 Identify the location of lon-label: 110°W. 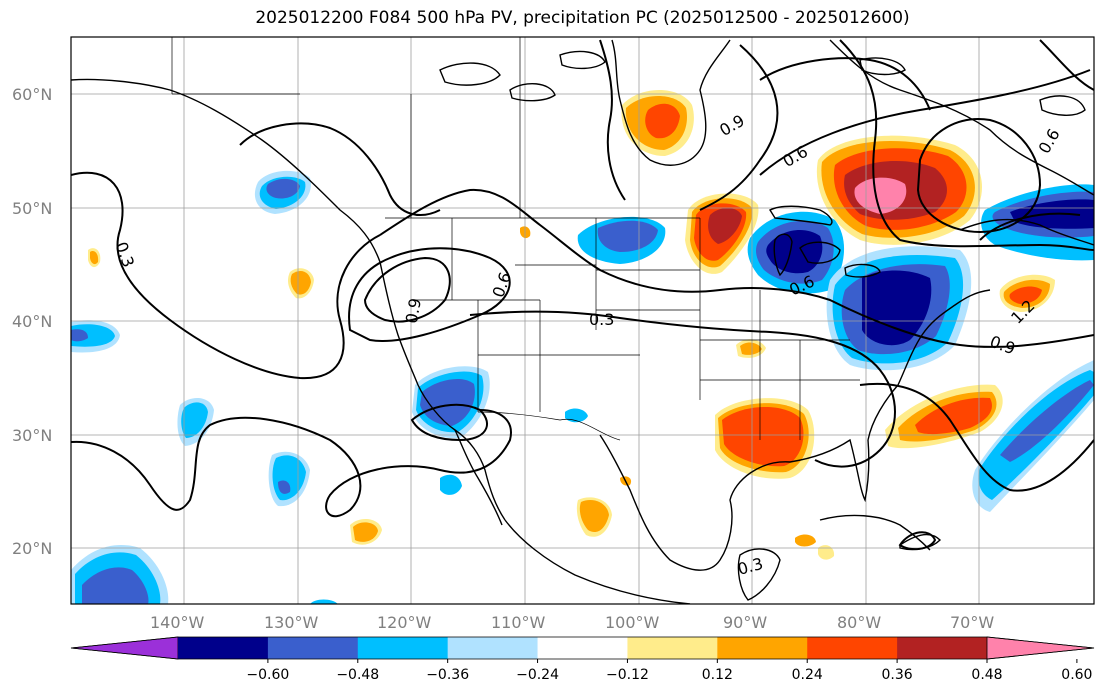
(518, 622).